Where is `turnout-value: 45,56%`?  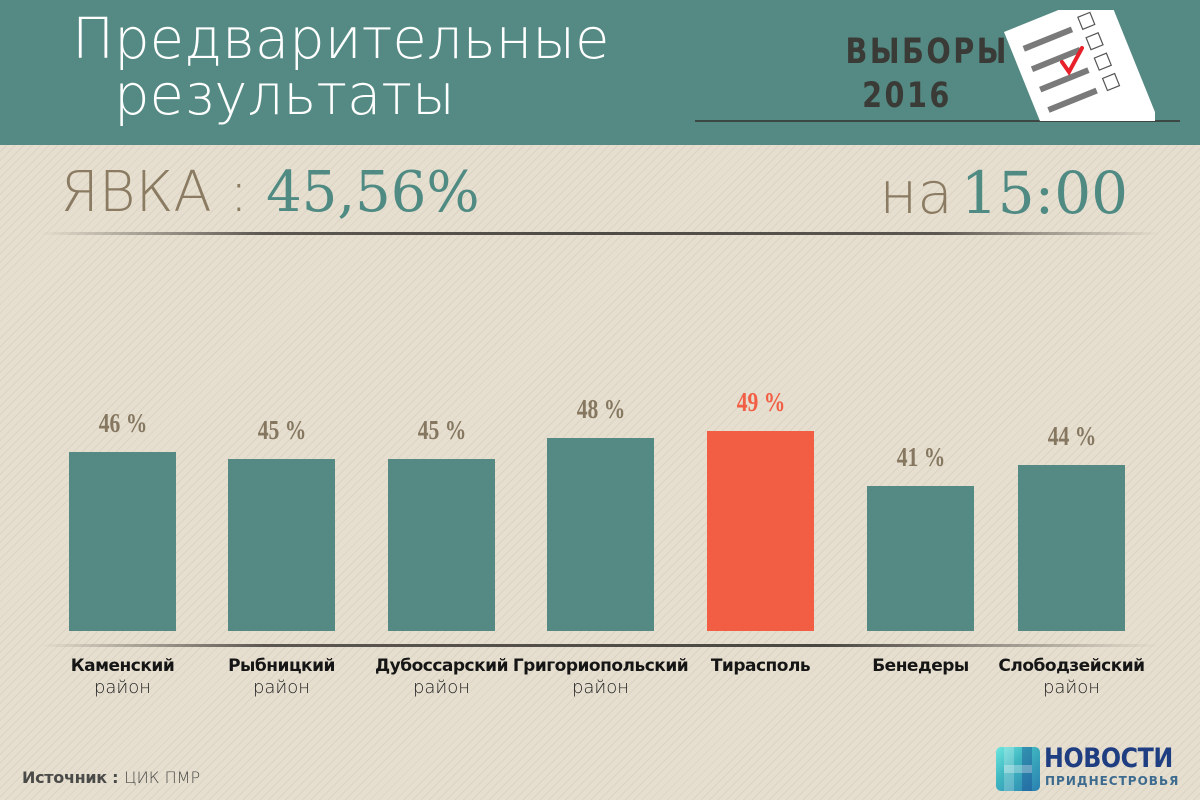
turnout-value: 45,56% is located at coordinates (373, 192).